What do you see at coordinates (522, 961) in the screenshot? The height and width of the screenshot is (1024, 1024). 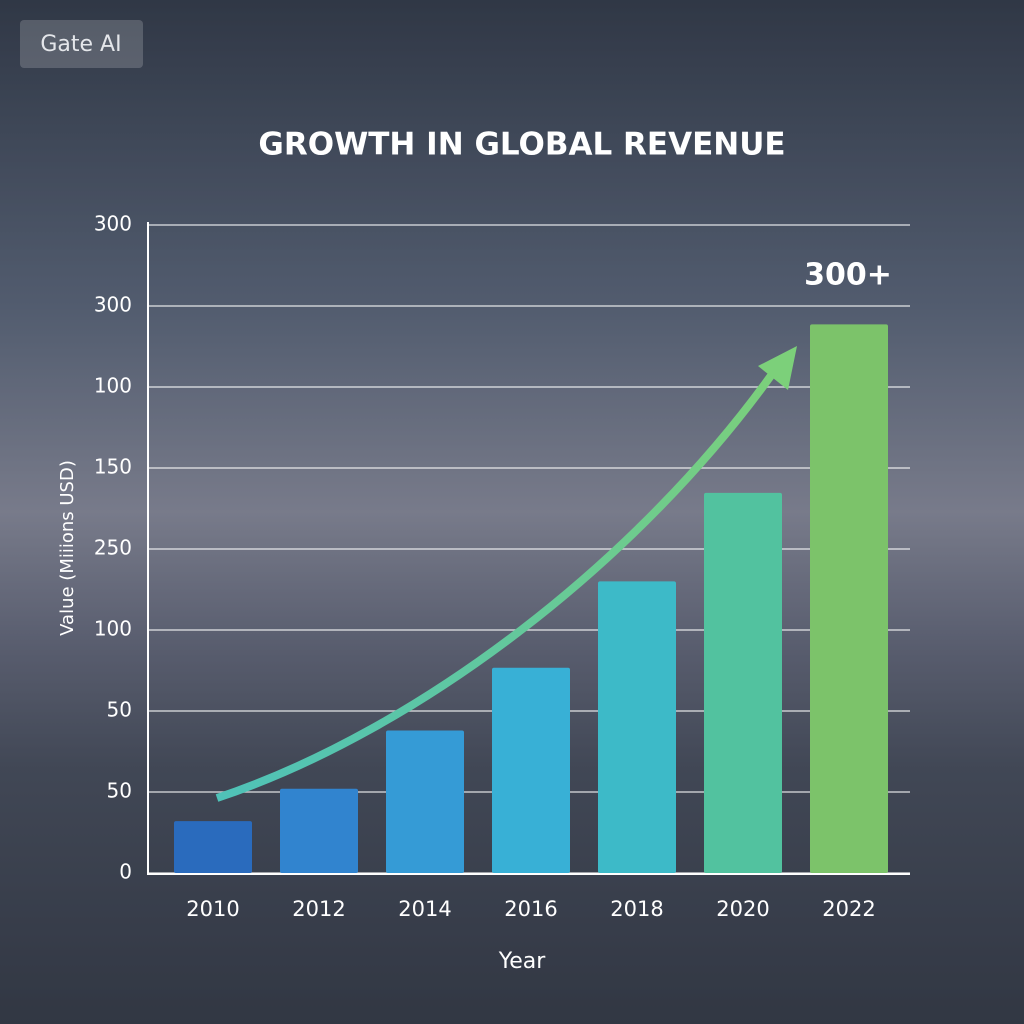 I see `x-axis-label: Year` at bounding box center [522, 961].